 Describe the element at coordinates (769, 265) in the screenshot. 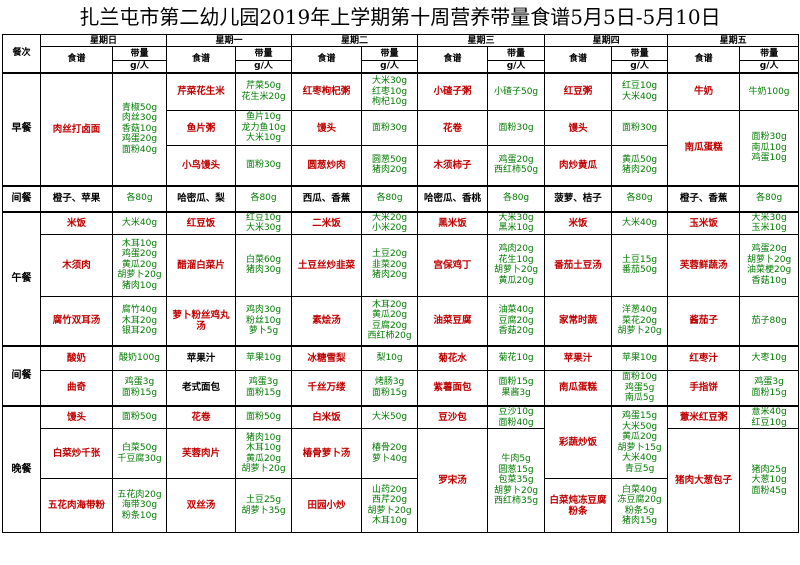

I see `qty: 鸡蛋20g 胡萝卜20g 油菜梗20g 香菇10g` at that location.